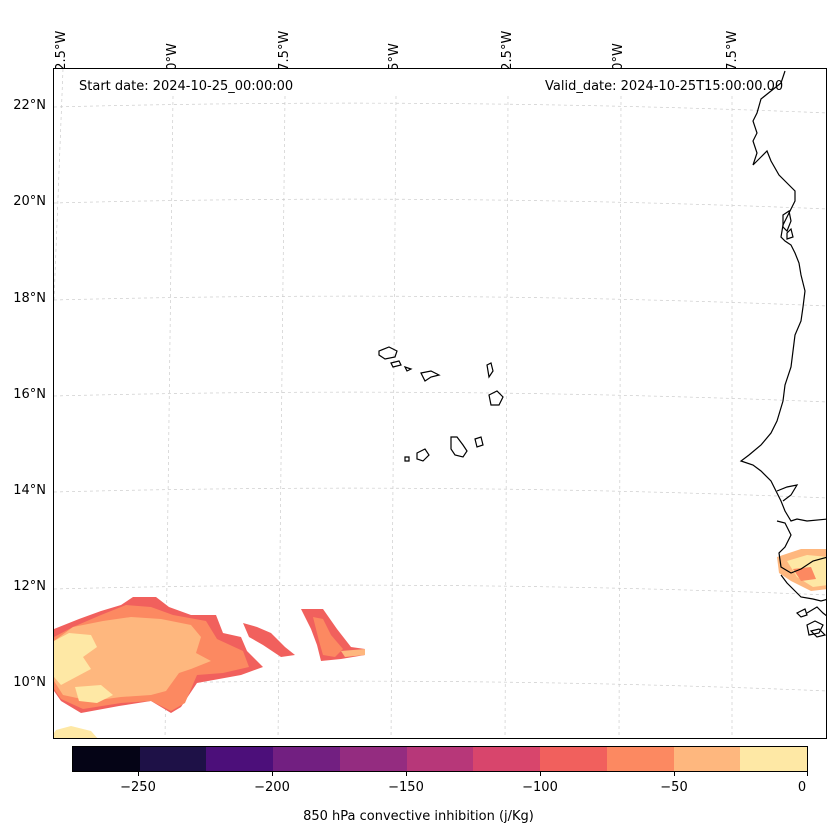 This screenshot has width=837, height=836. I want to click on cin-contour-0b, so click(94, 694).